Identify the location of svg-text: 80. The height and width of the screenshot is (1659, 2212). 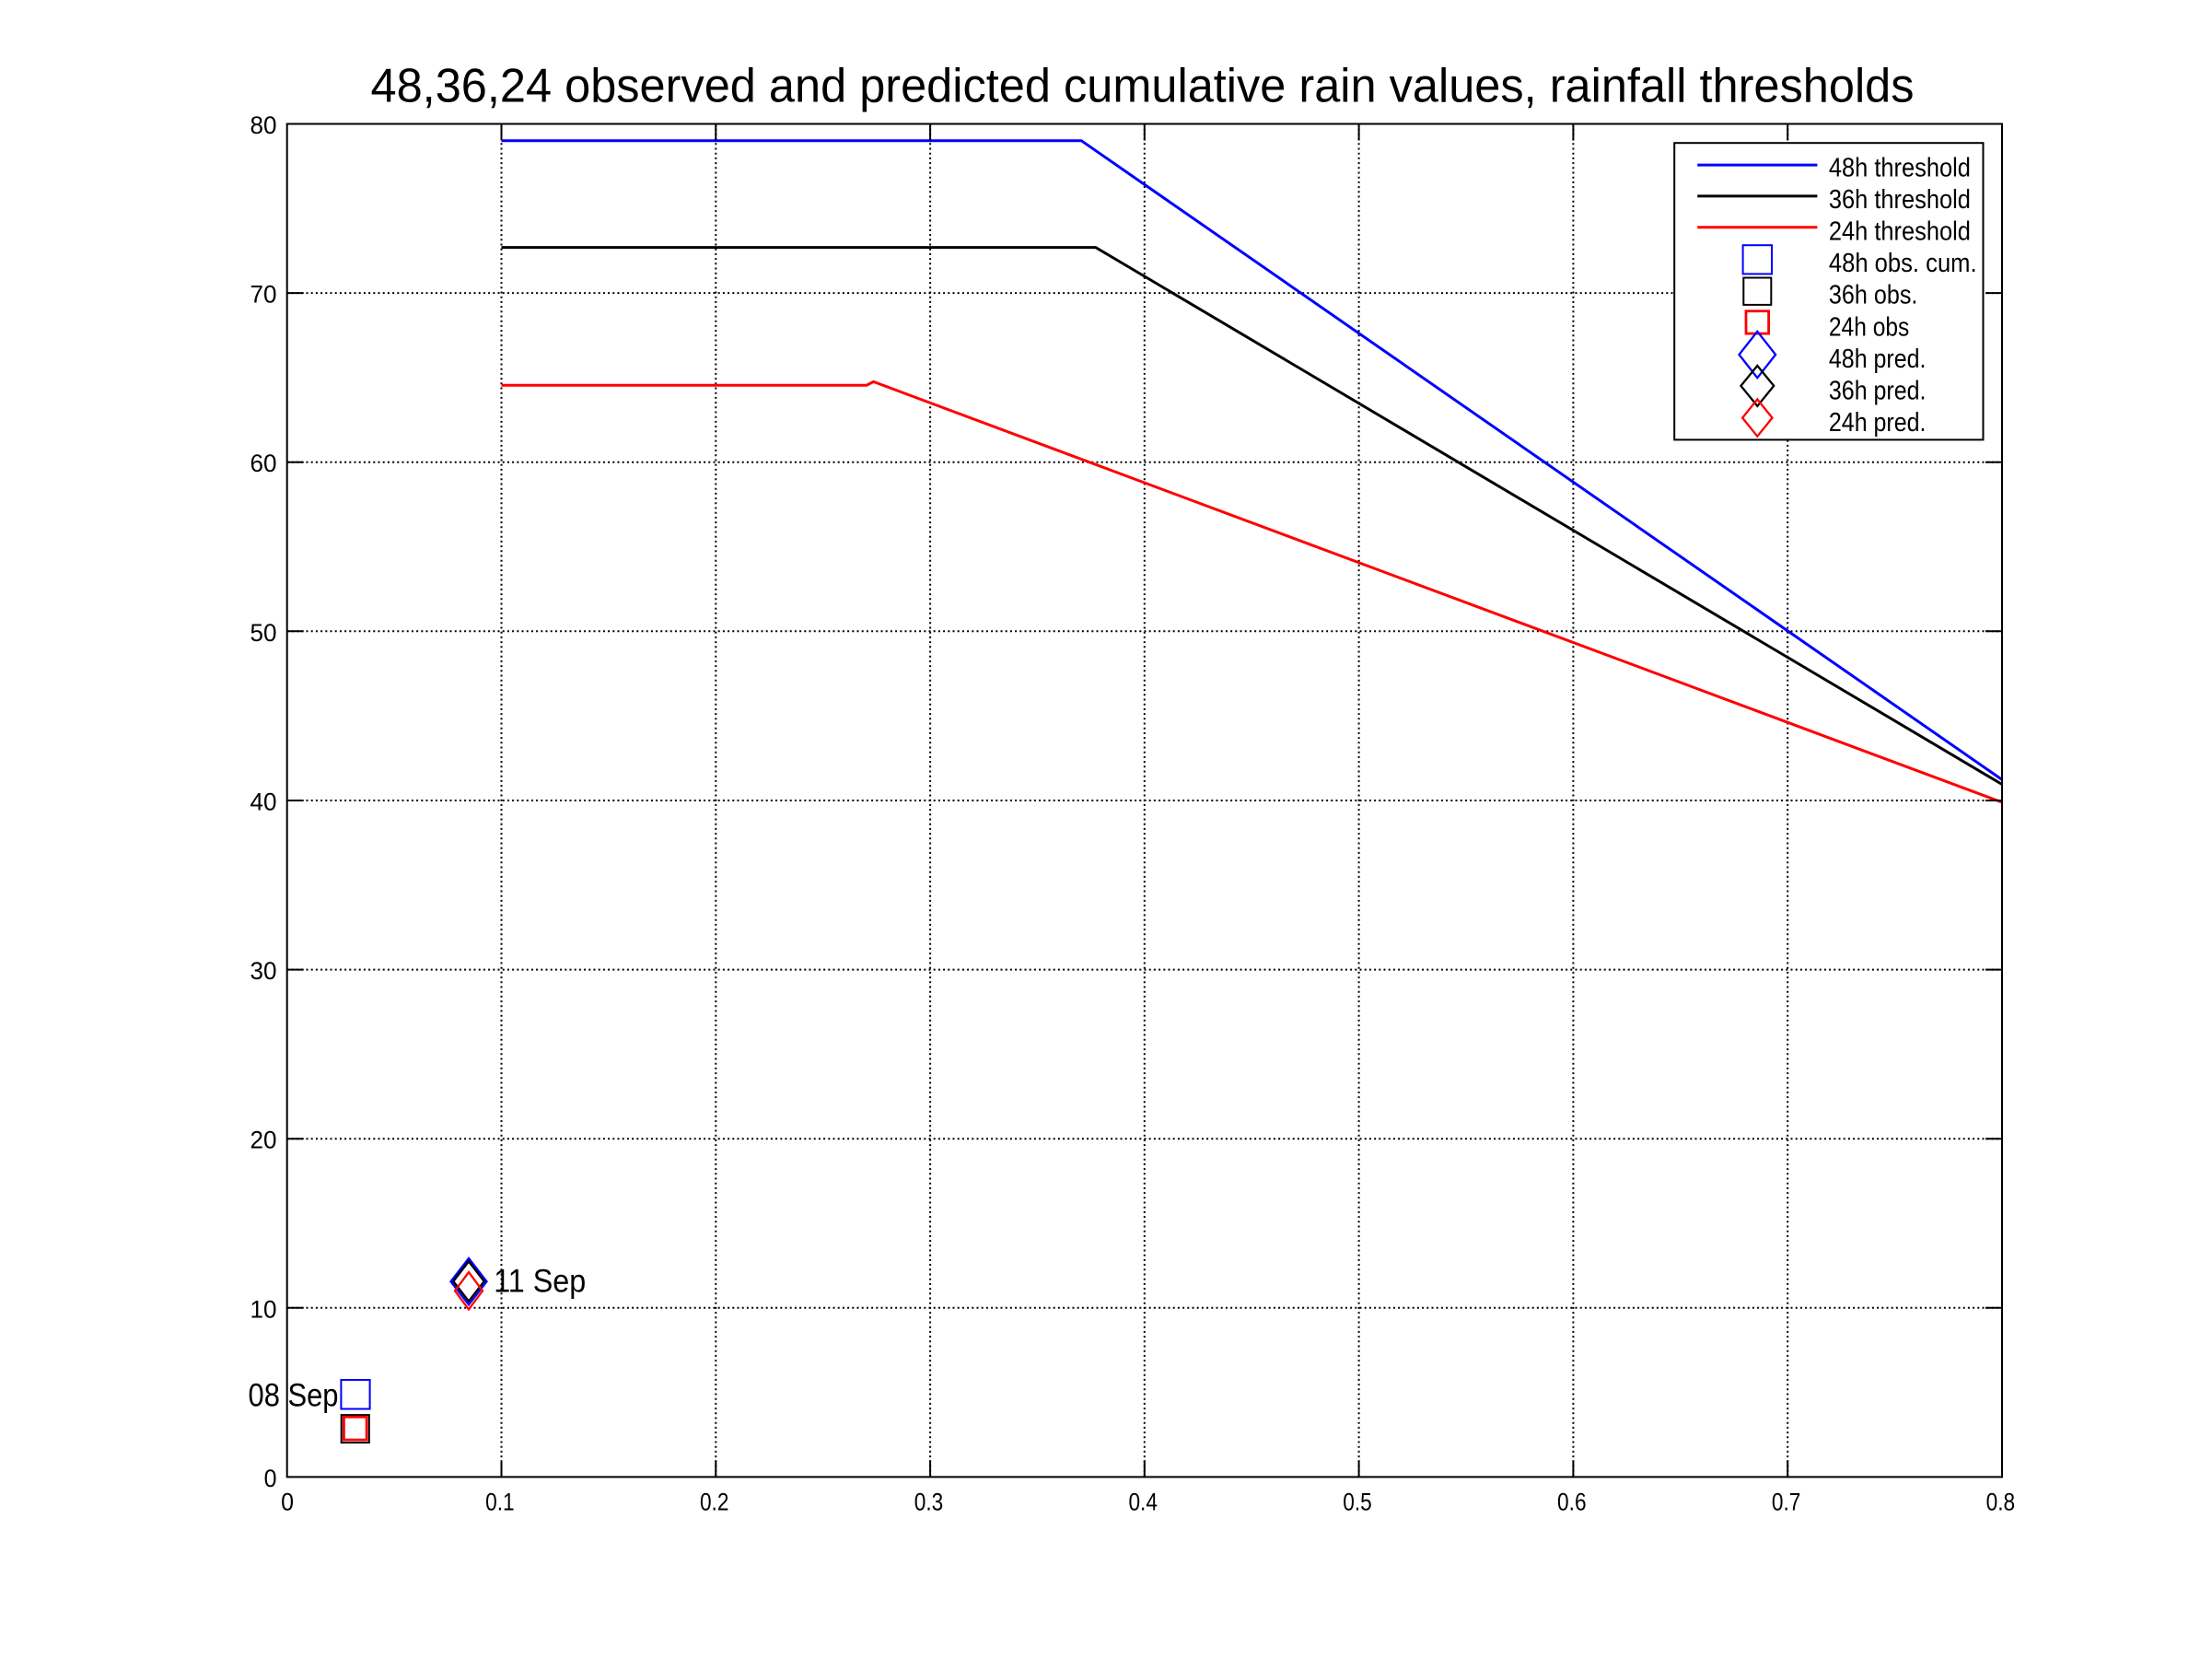
(264, 125).